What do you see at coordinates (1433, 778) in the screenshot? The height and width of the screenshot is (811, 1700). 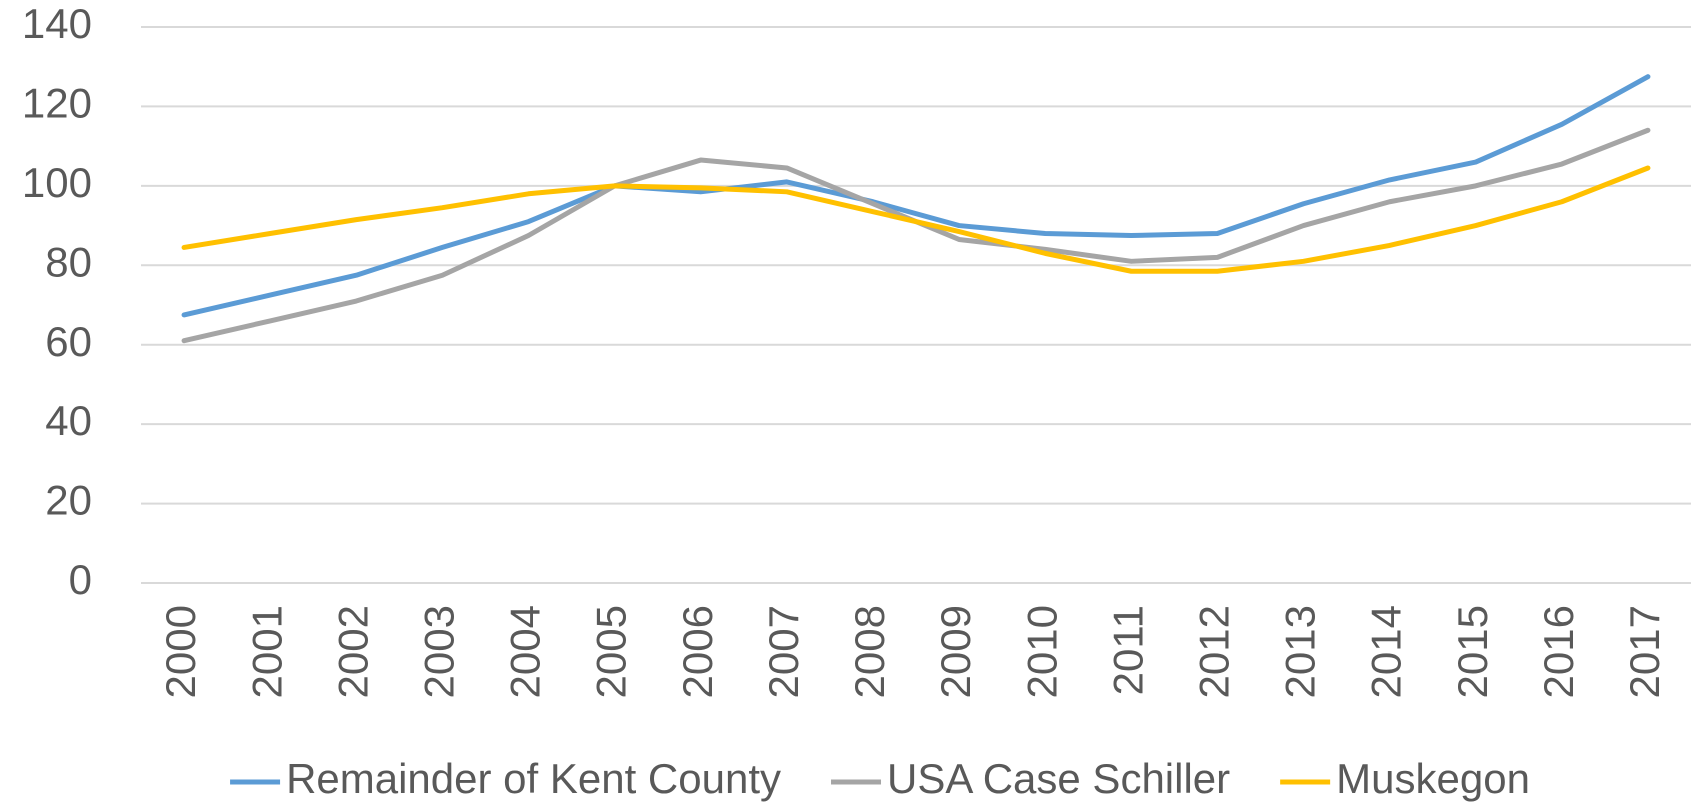 I see `legend-label: Muskegon` at bounding box center [1433, 778].